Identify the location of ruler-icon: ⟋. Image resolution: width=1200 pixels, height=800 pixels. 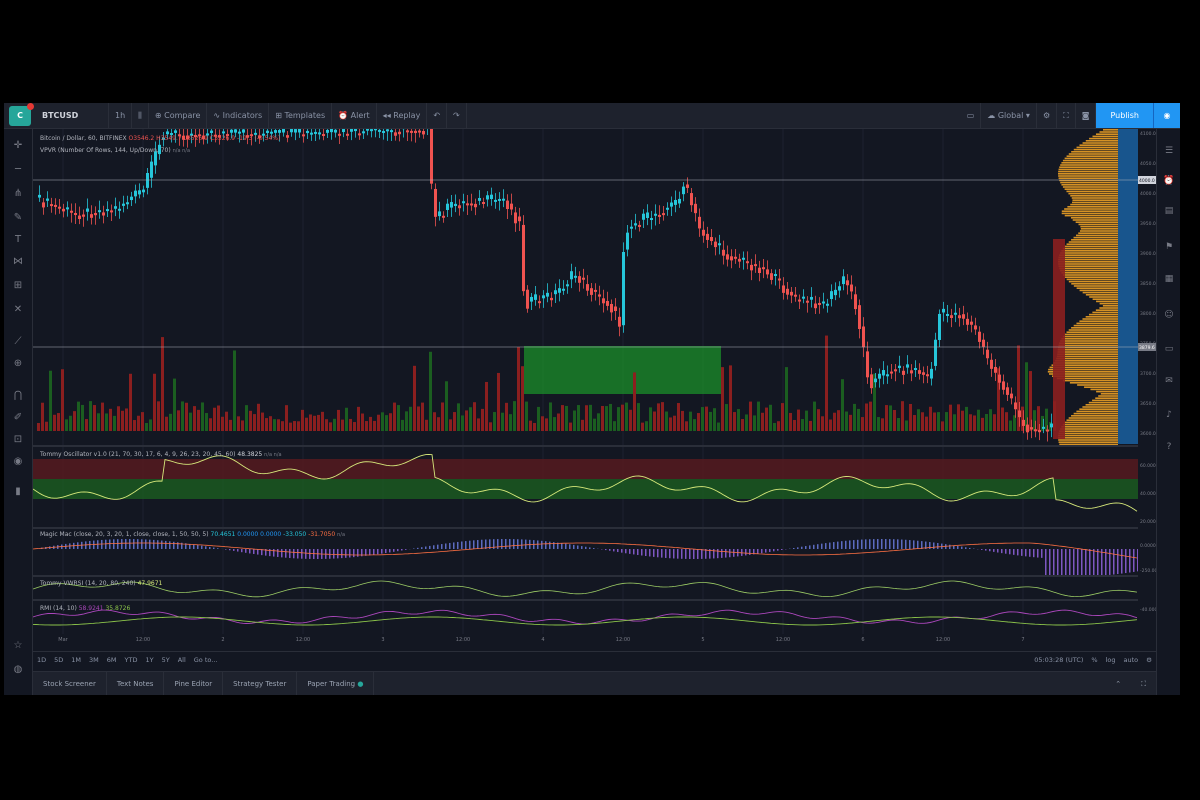
(18, 341).